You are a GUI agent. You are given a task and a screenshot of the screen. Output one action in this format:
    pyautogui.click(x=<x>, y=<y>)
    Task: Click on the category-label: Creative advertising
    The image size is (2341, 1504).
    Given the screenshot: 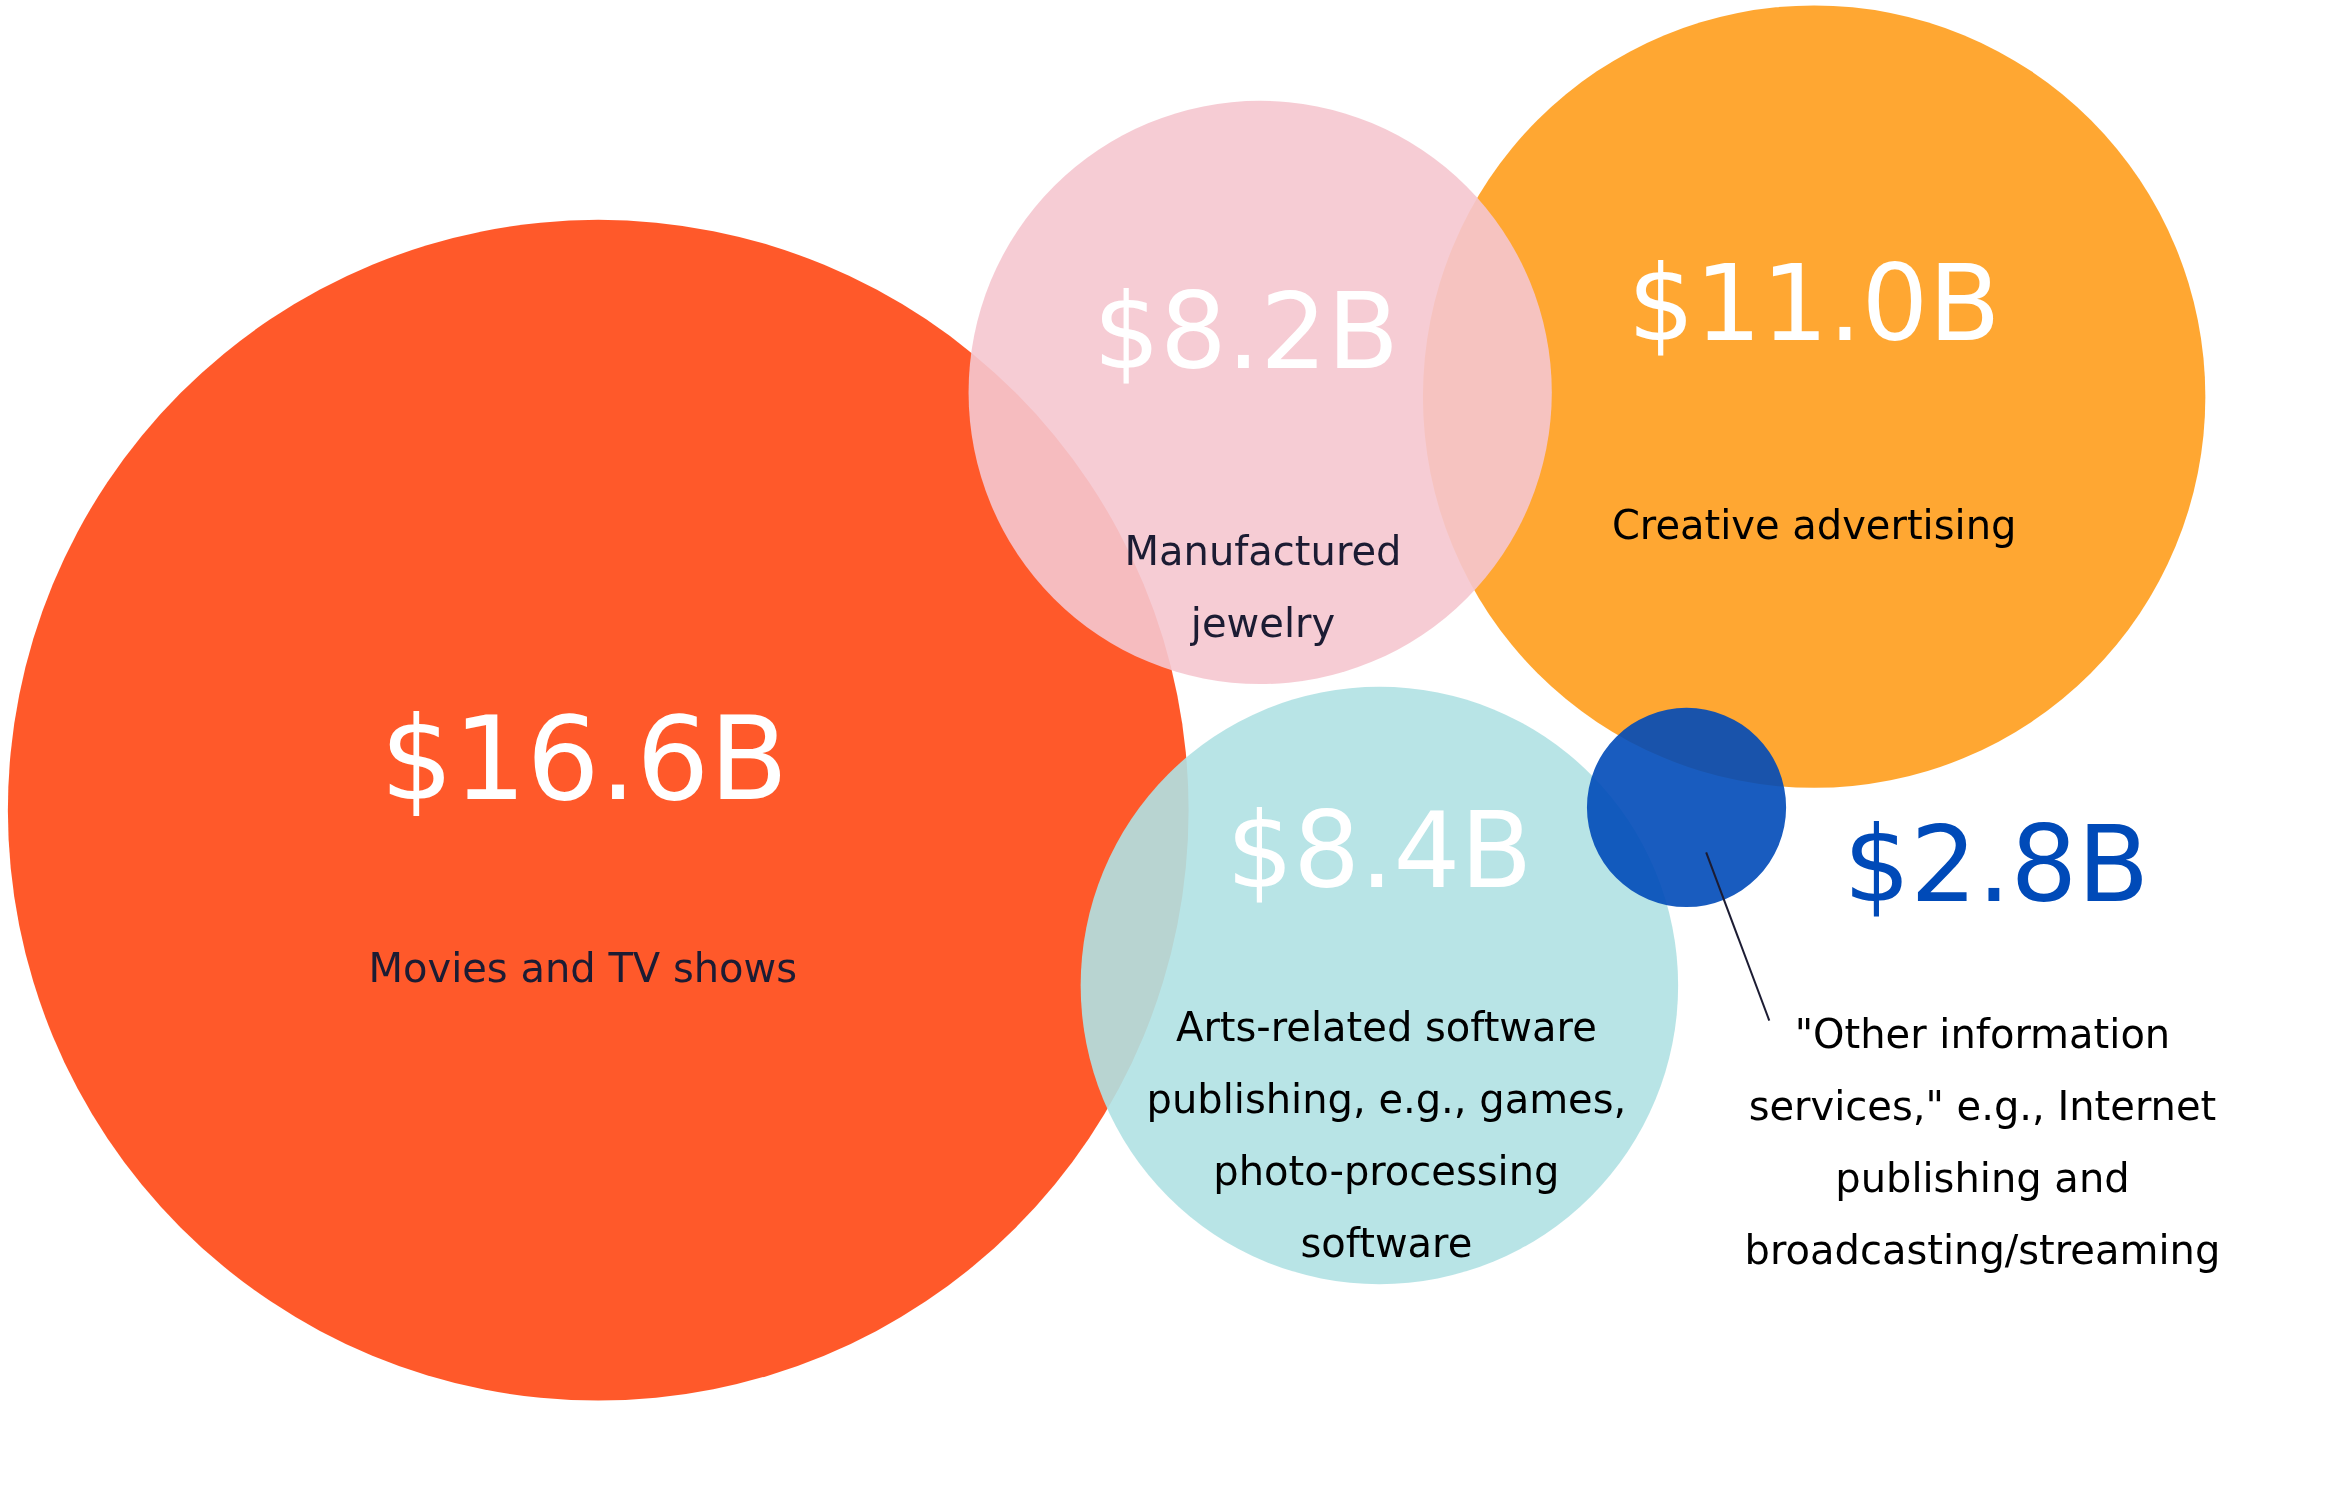 What is the action you would take?
    pyautogui.click(x=1814, y=525)
    